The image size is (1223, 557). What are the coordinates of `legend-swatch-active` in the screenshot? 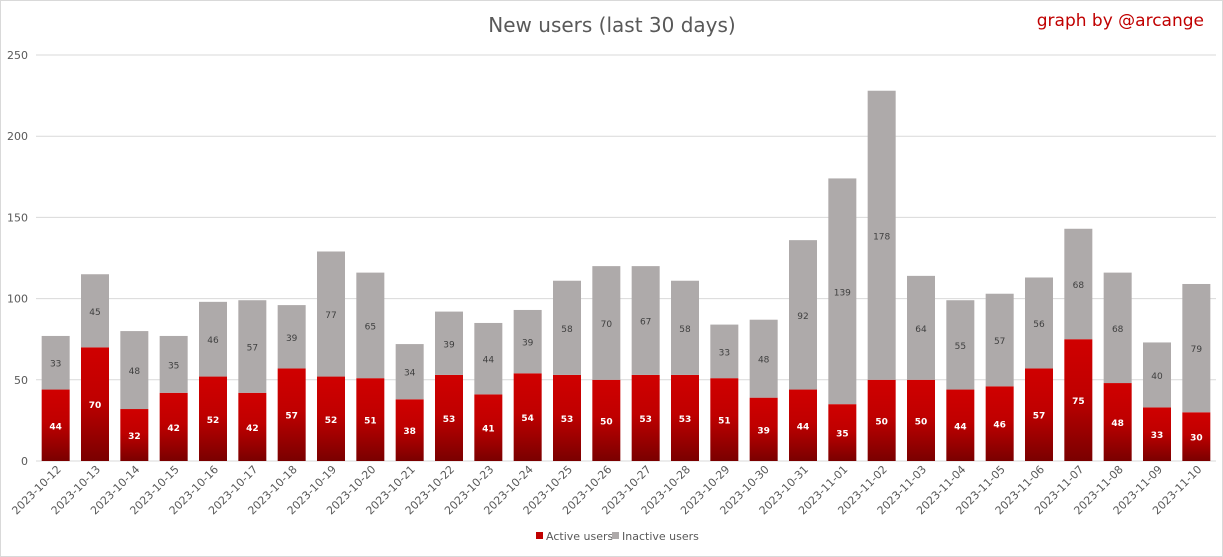 It's located at (539, 535).